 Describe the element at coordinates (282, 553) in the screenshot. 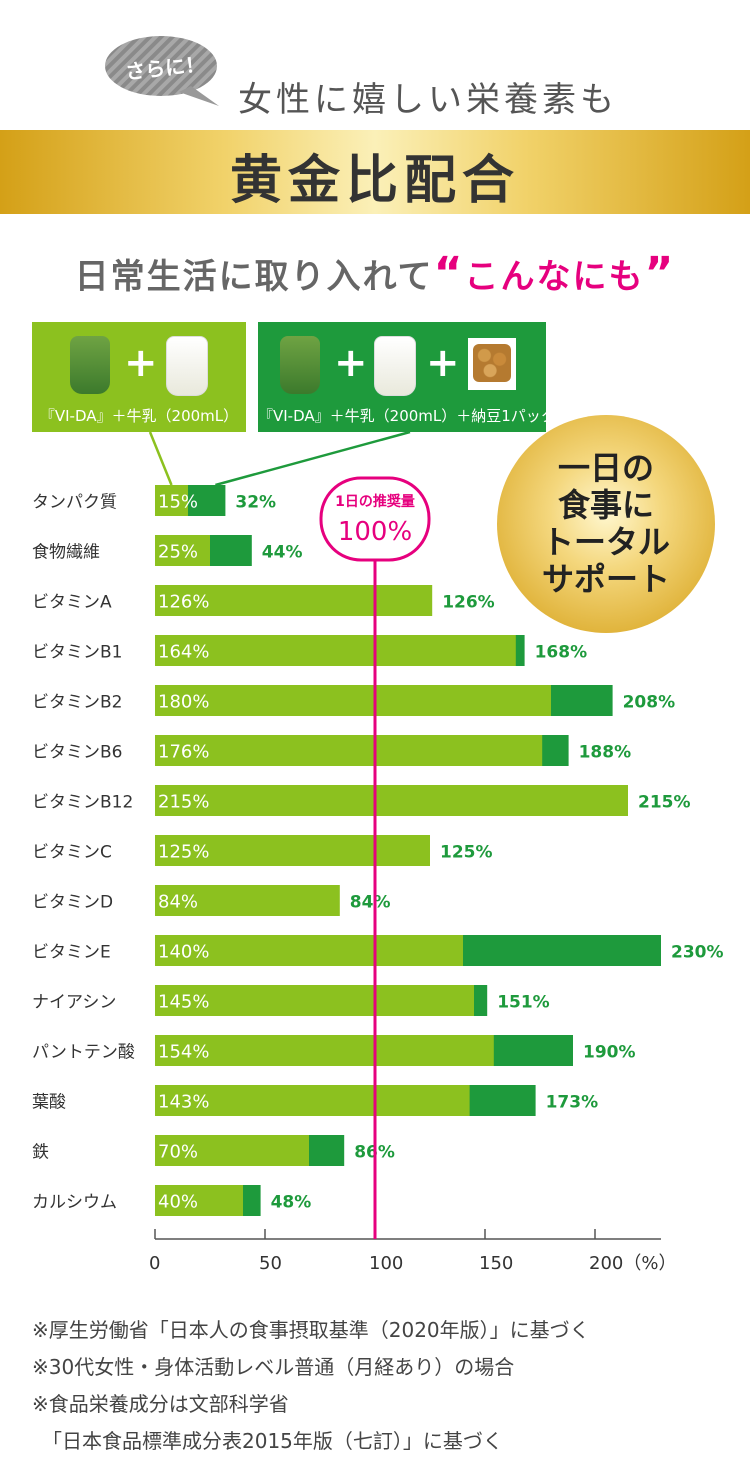

I see `total-value-label: 44%` at that location.